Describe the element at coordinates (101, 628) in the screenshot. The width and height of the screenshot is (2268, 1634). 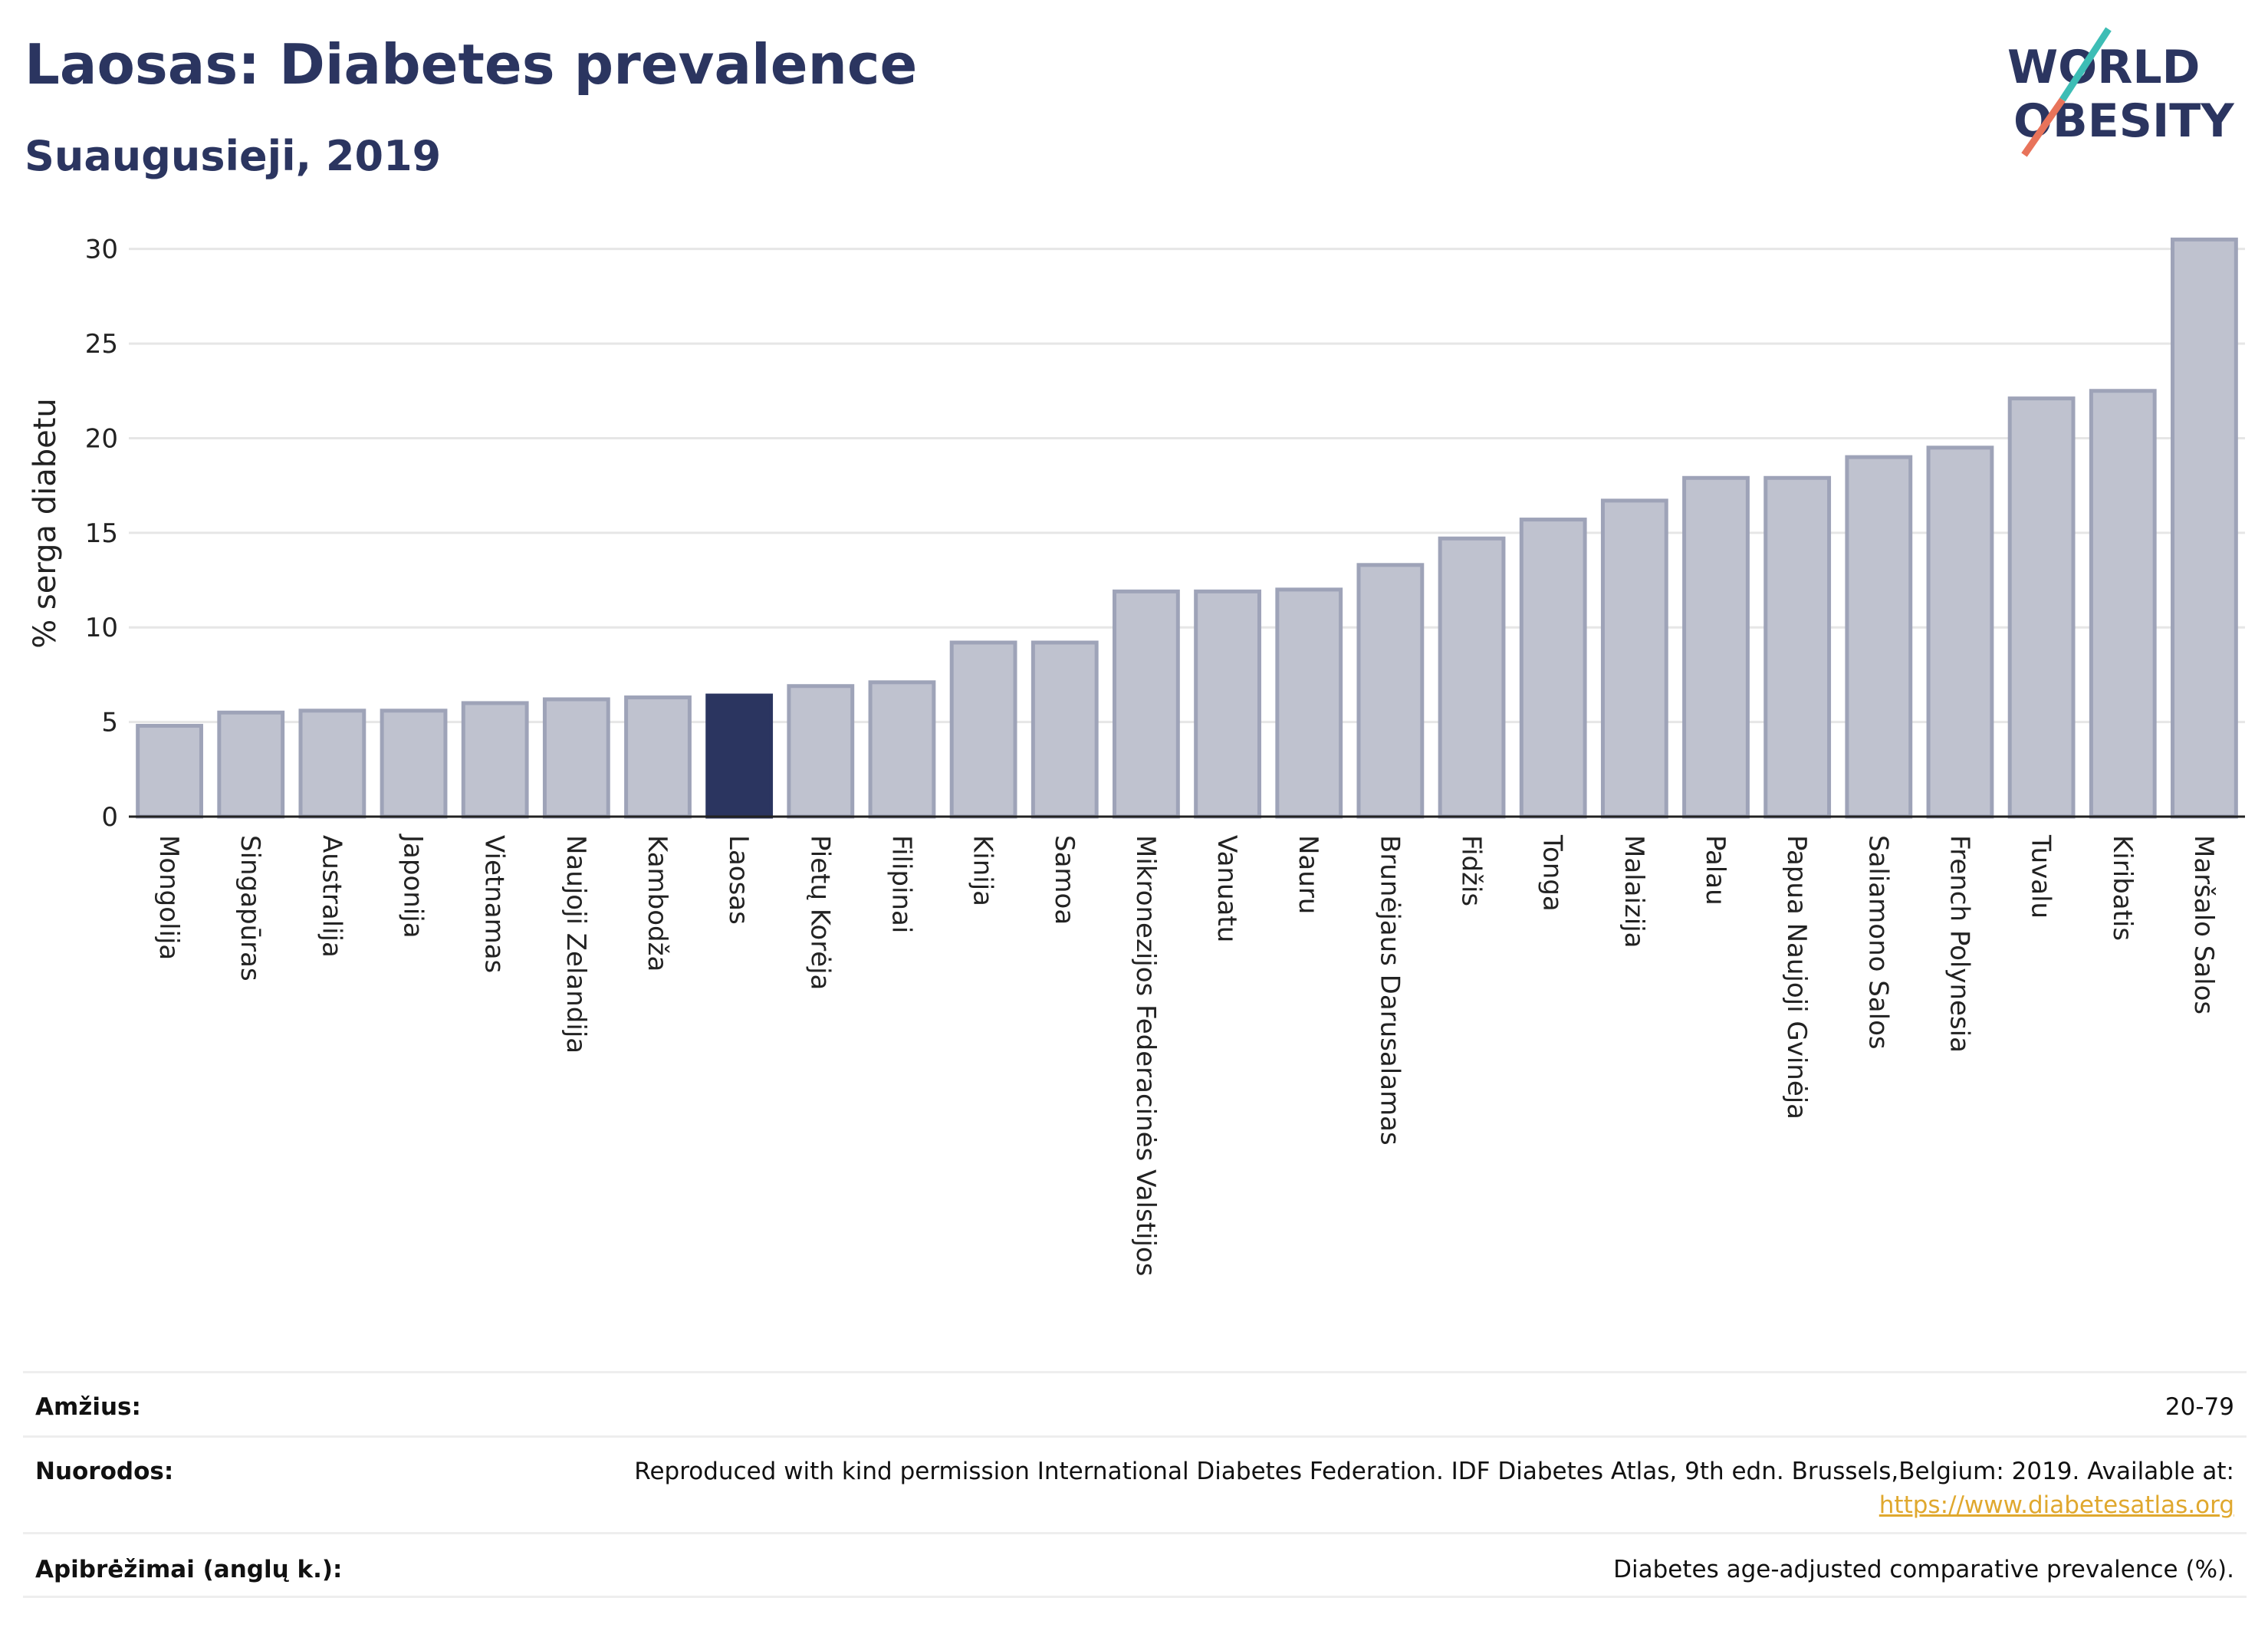
I see `y-tick-label: 10` at that location.